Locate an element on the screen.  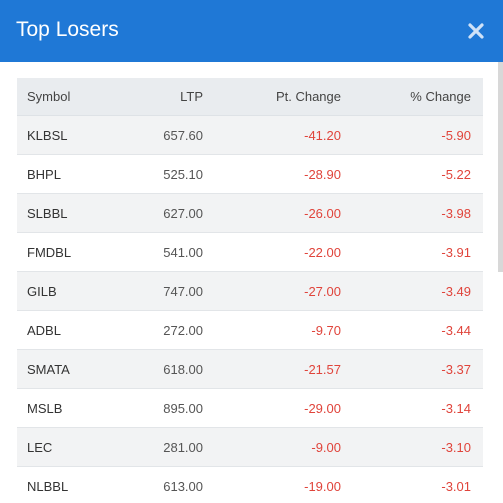
pt-change-cell: -26.00 is located at coordinates (284, 213).